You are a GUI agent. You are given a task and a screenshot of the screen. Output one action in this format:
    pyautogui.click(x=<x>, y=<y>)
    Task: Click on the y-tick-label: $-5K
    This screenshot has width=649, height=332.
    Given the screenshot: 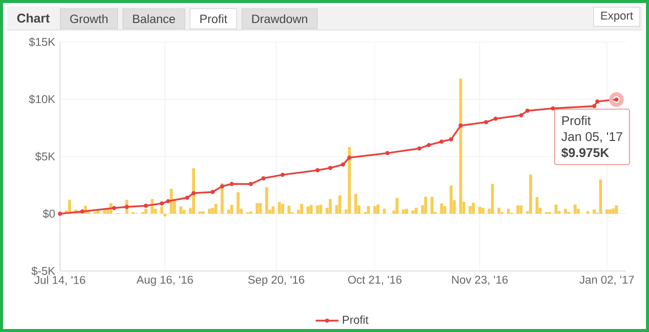 What is the action you would take?
    pyautogui.click(x=43, y=271)
    